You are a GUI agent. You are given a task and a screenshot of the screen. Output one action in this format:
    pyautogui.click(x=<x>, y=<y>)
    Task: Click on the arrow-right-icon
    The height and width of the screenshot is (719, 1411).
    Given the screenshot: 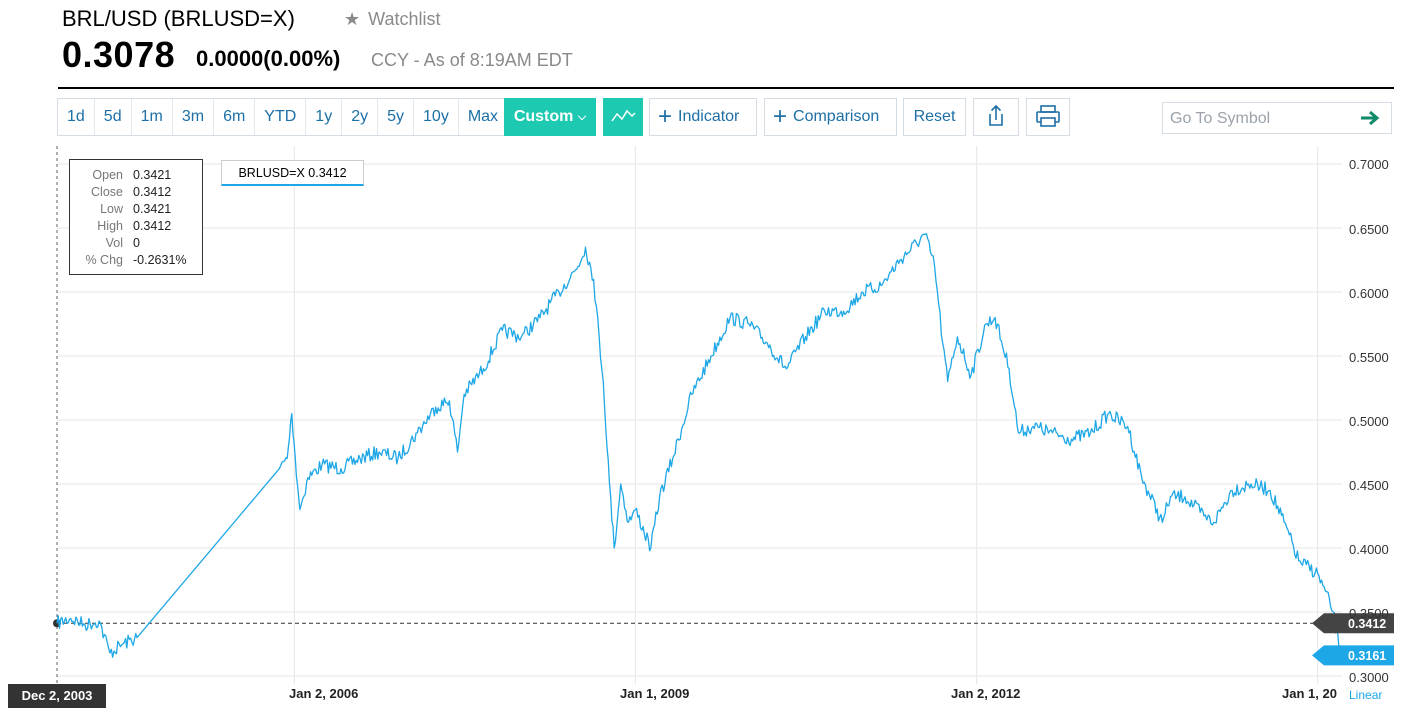 What is the action you would take?
    pyautogui.click(x=1370, y=118)
    